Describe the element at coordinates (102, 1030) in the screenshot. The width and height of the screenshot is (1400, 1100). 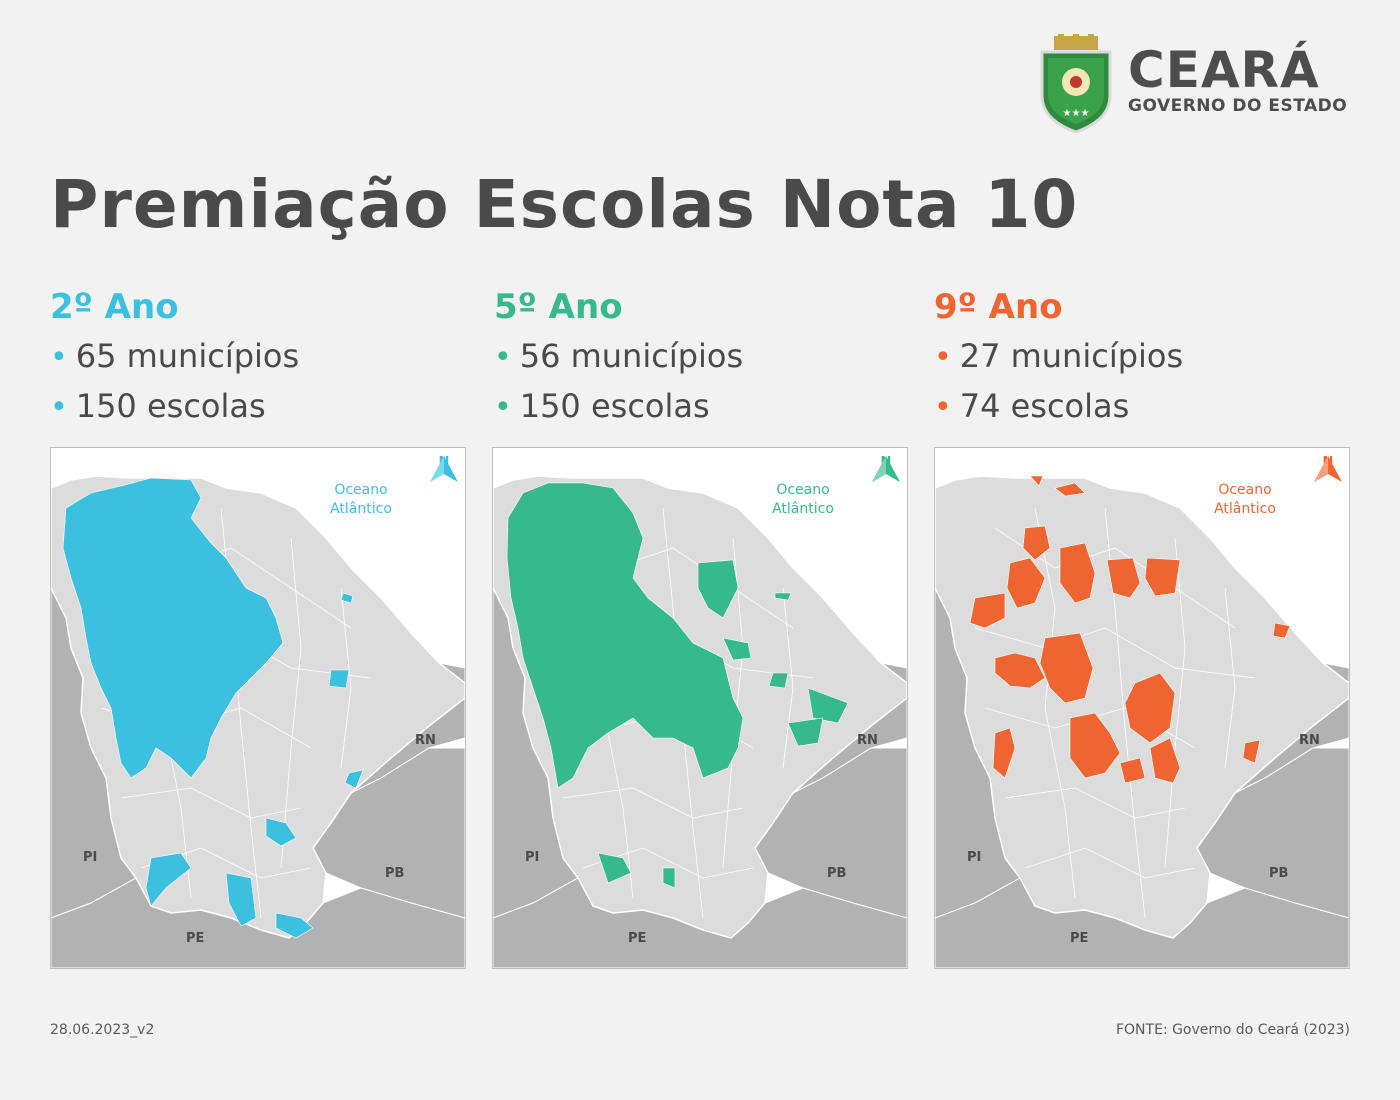
I see `footer-date: 28.06.2023_v2` at that location.